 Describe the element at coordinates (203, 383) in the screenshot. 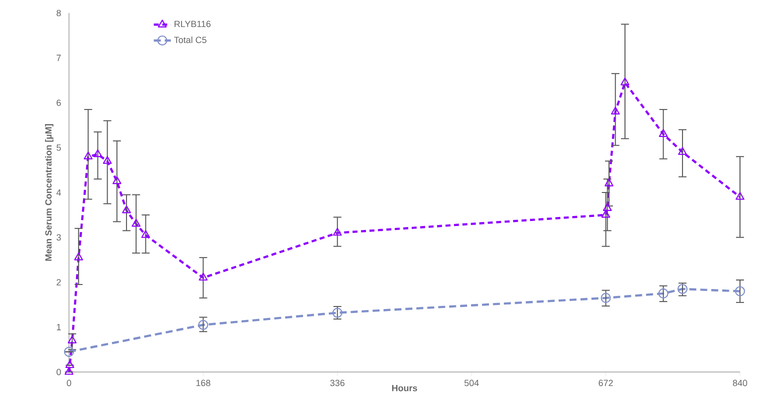

I see `x-tick-label: 168` at that location.